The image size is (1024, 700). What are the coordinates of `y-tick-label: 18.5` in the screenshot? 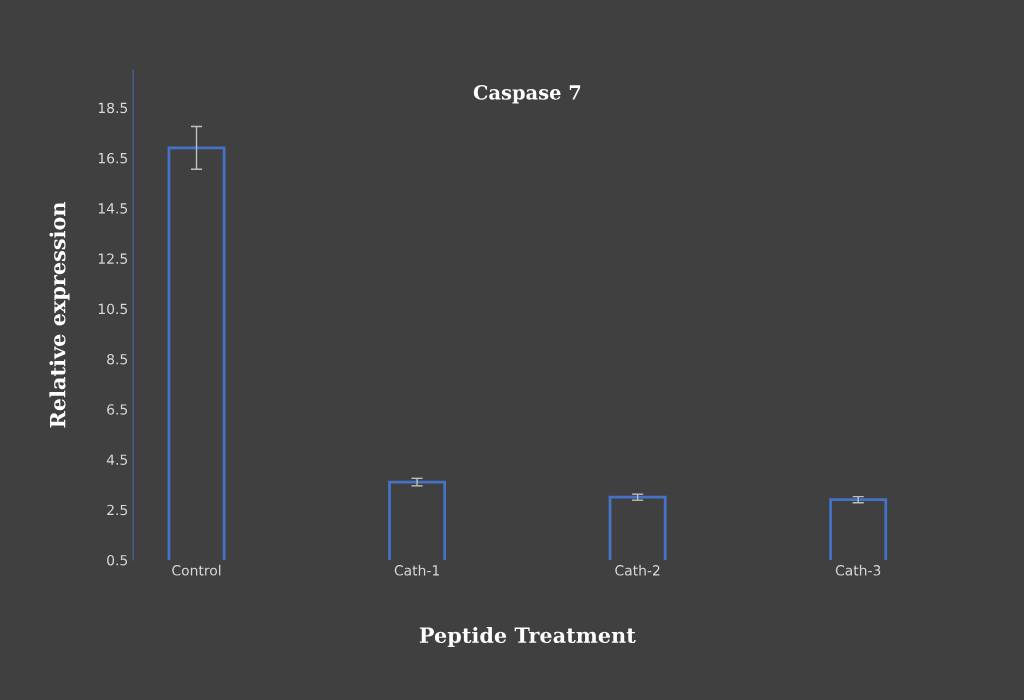 It's located at (113, 108).